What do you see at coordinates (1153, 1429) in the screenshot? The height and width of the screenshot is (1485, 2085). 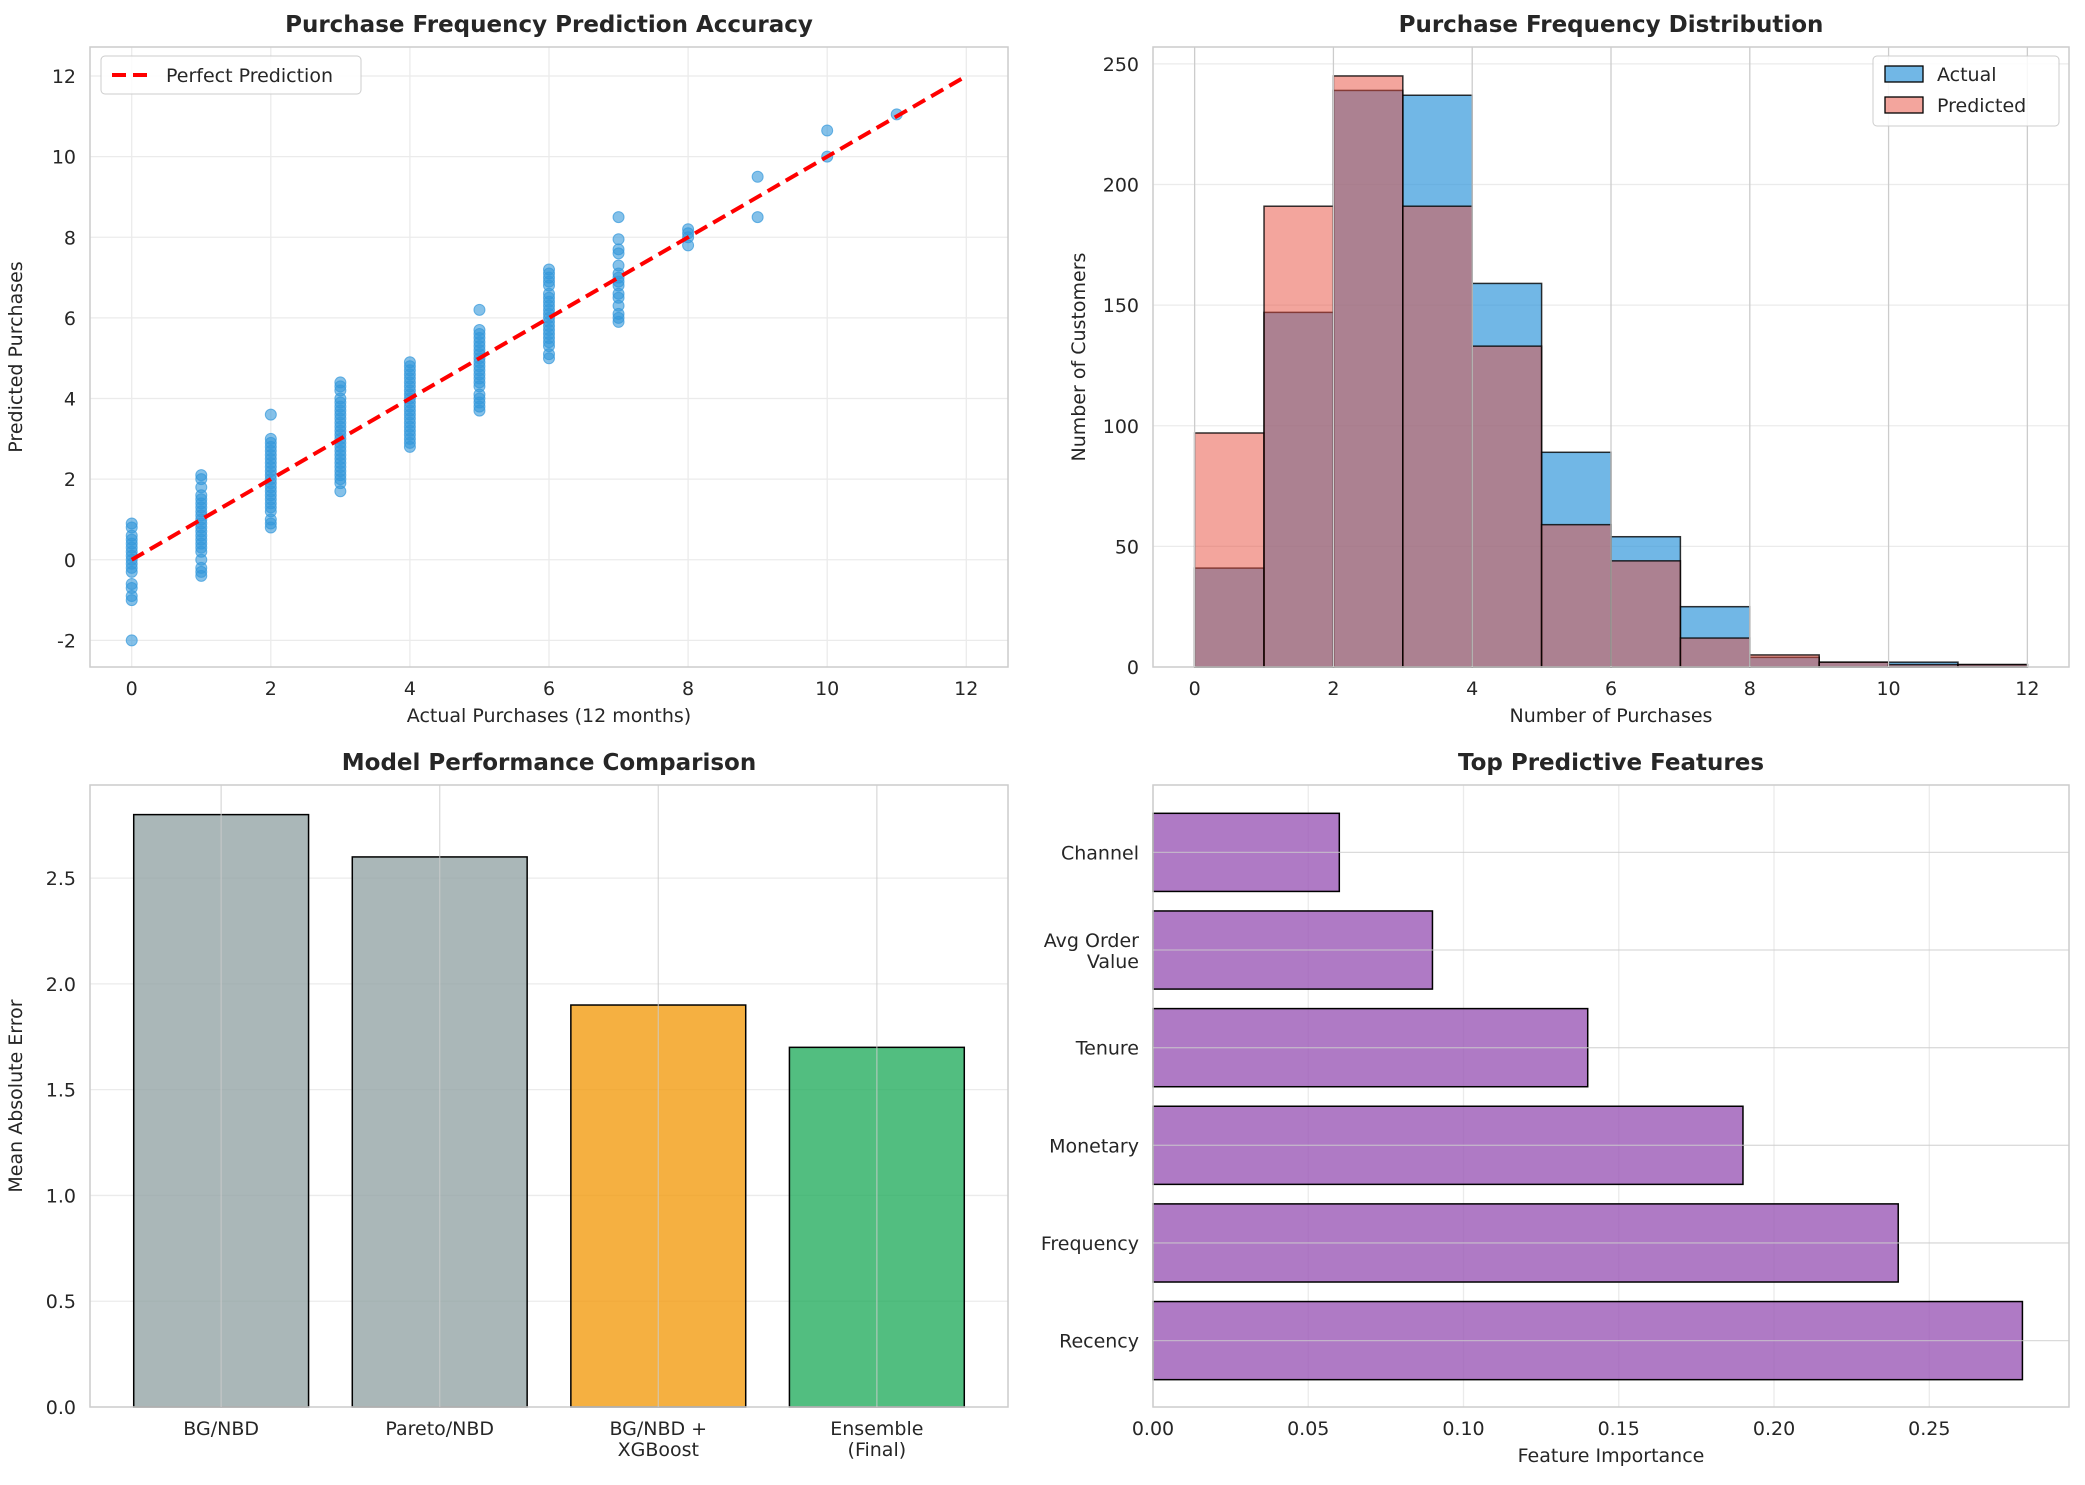 I see `x-tick-label: 0.00` at bounding box center [1153, 1429].